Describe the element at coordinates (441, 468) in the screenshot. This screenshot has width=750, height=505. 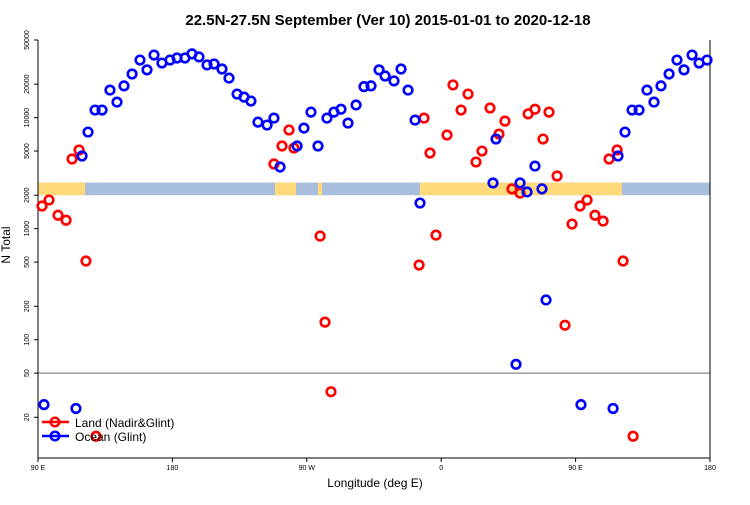
I see `x-tick-label: 0` at that location.